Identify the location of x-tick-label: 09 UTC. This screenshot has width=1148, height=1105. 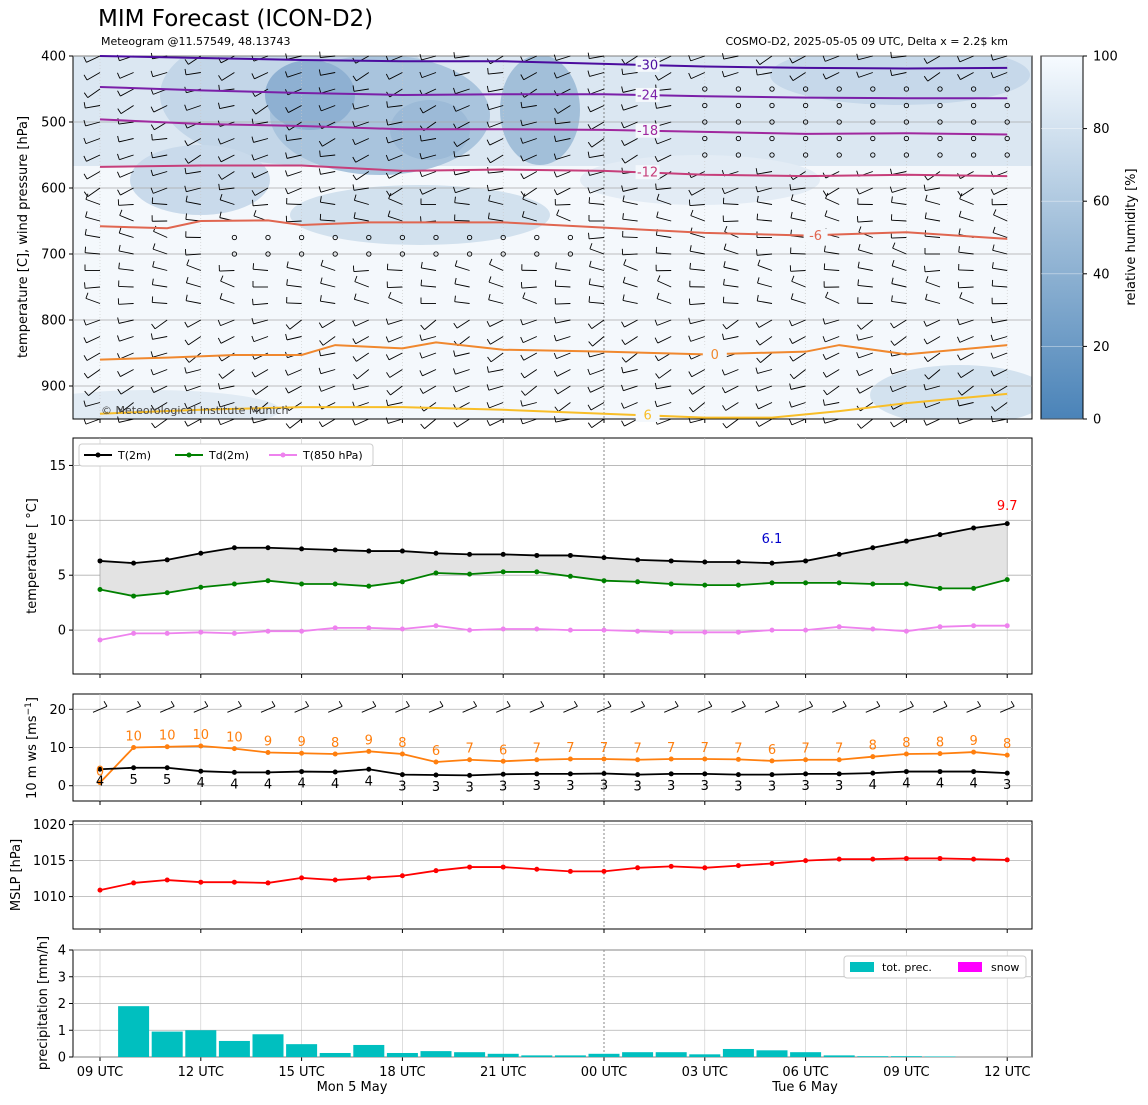
(100, 1072).